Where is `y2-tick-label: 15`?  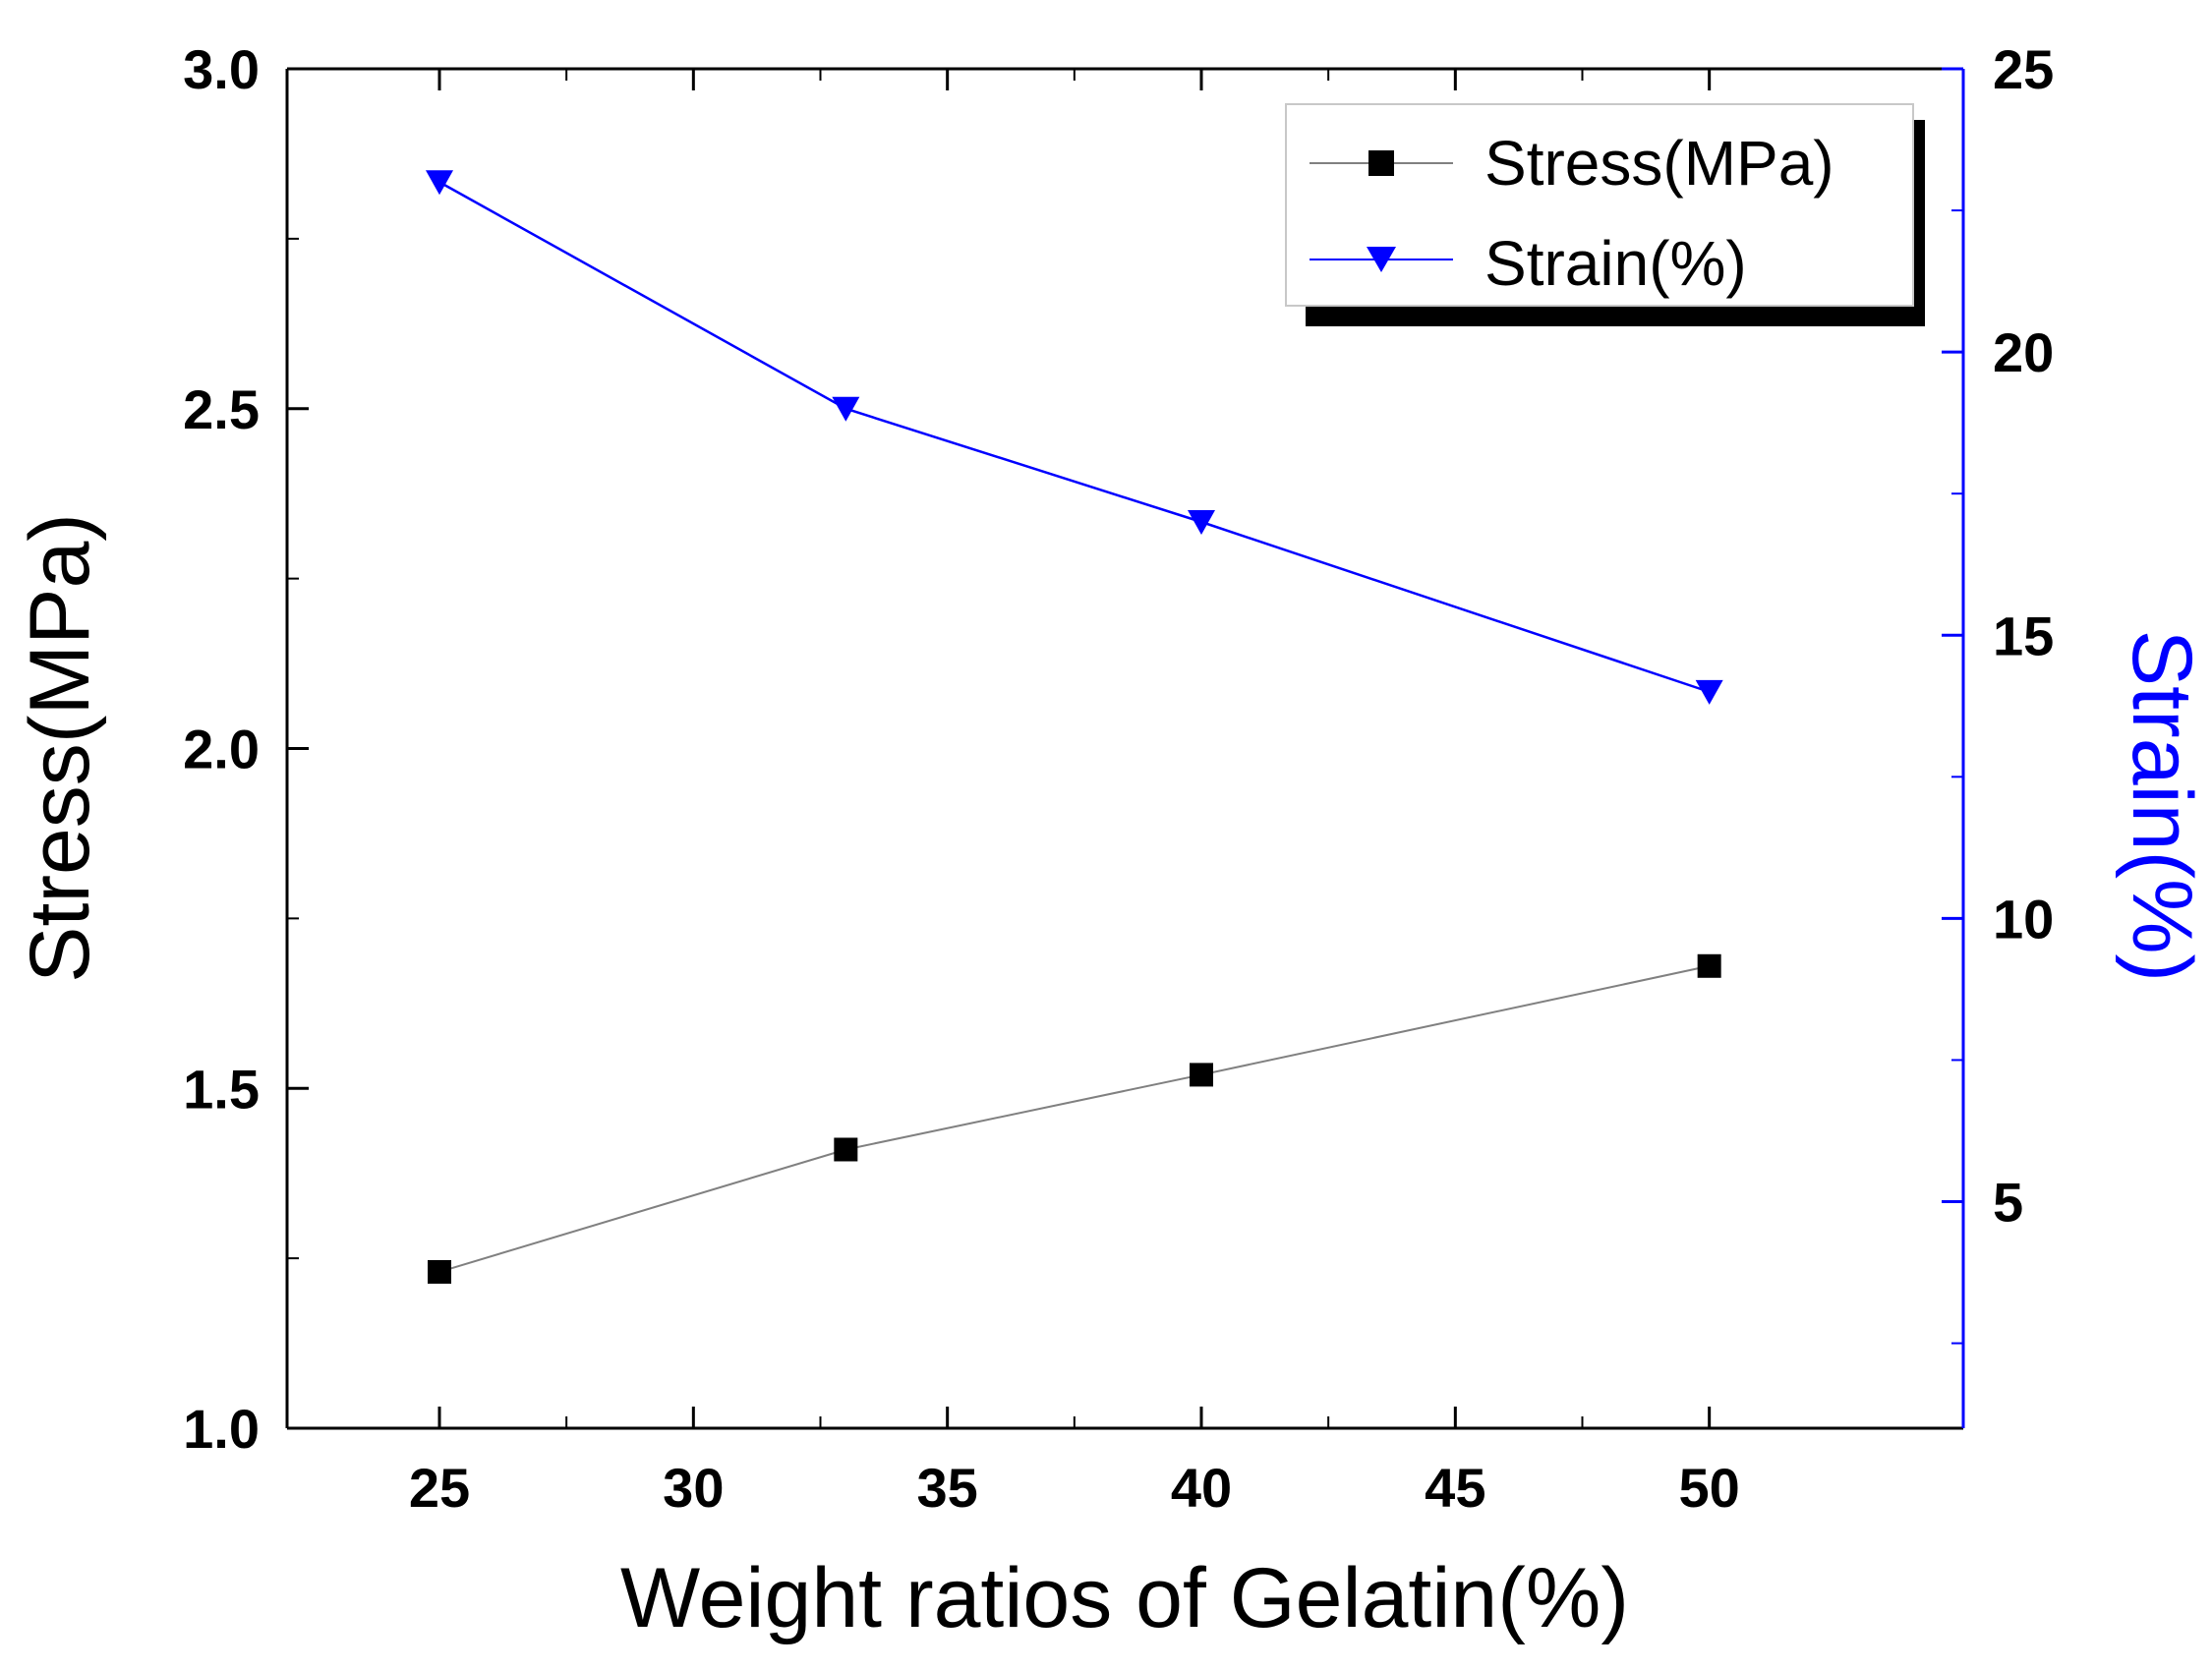
y2-tick-label: 15 is located at coordinates (2023, 635).